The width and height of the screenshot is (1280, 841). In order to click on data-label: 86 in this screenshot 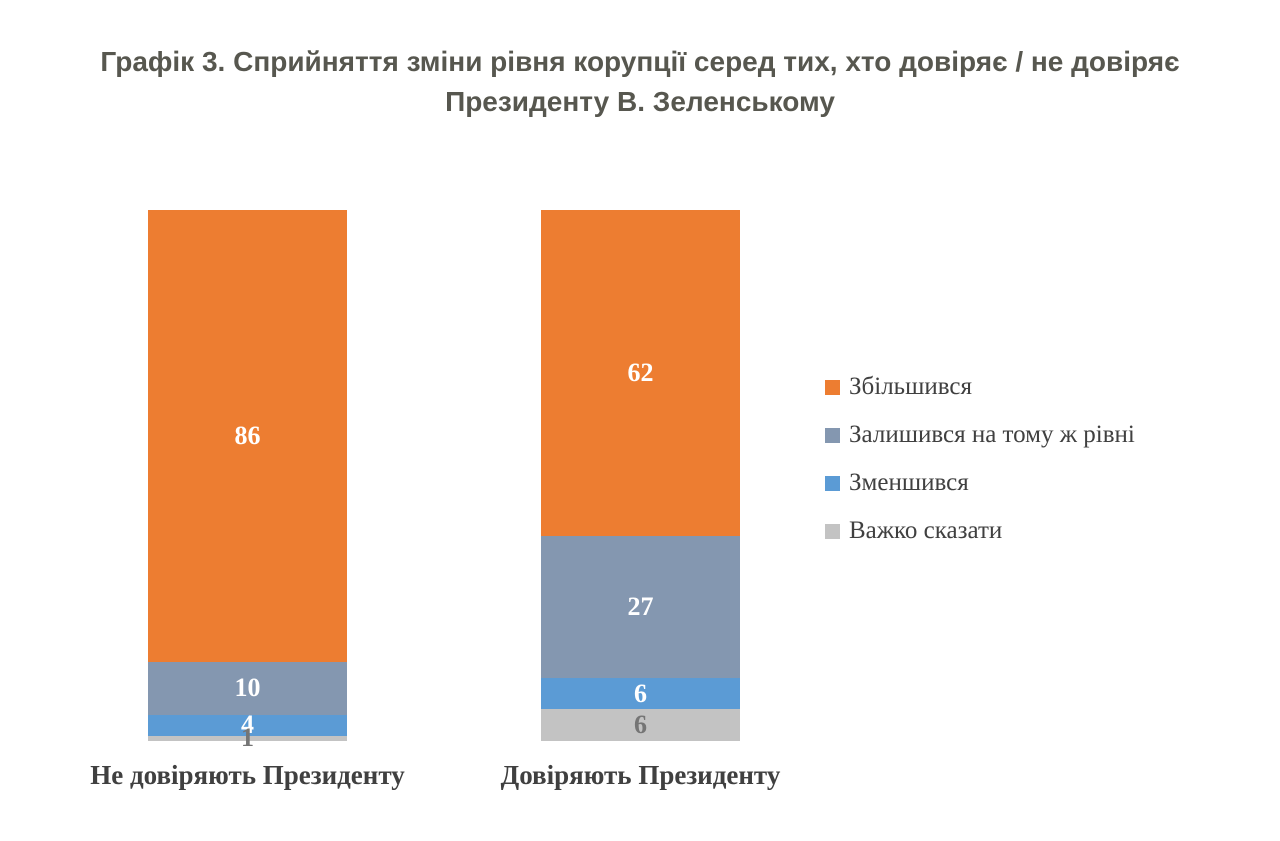, I will do `click(247, 436)`.